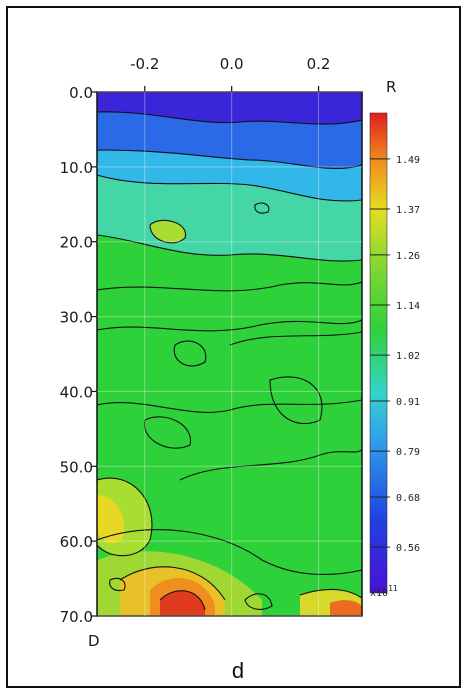 The image size is (469, 694). What do you see at coordinates (144, 64) in the screenshot?
I see `x-tick-label: -0.2` at bounding box center [144, 64].